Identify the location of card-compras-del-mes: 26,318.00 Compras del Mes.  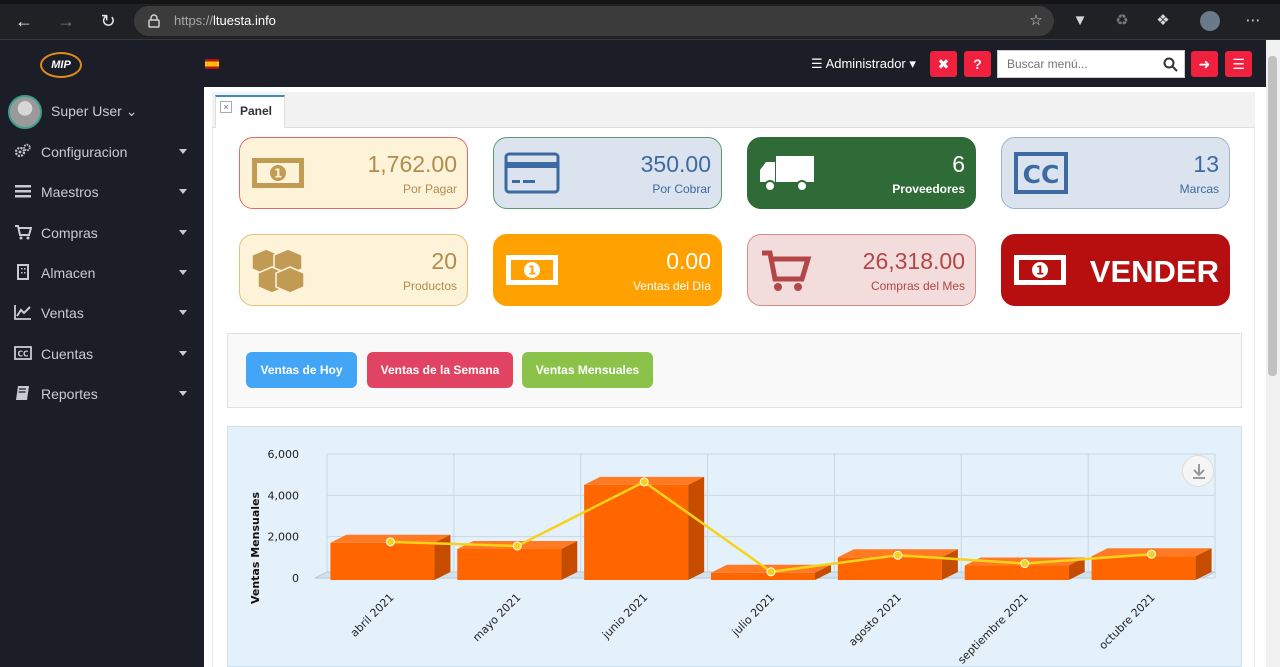
(861, 270).